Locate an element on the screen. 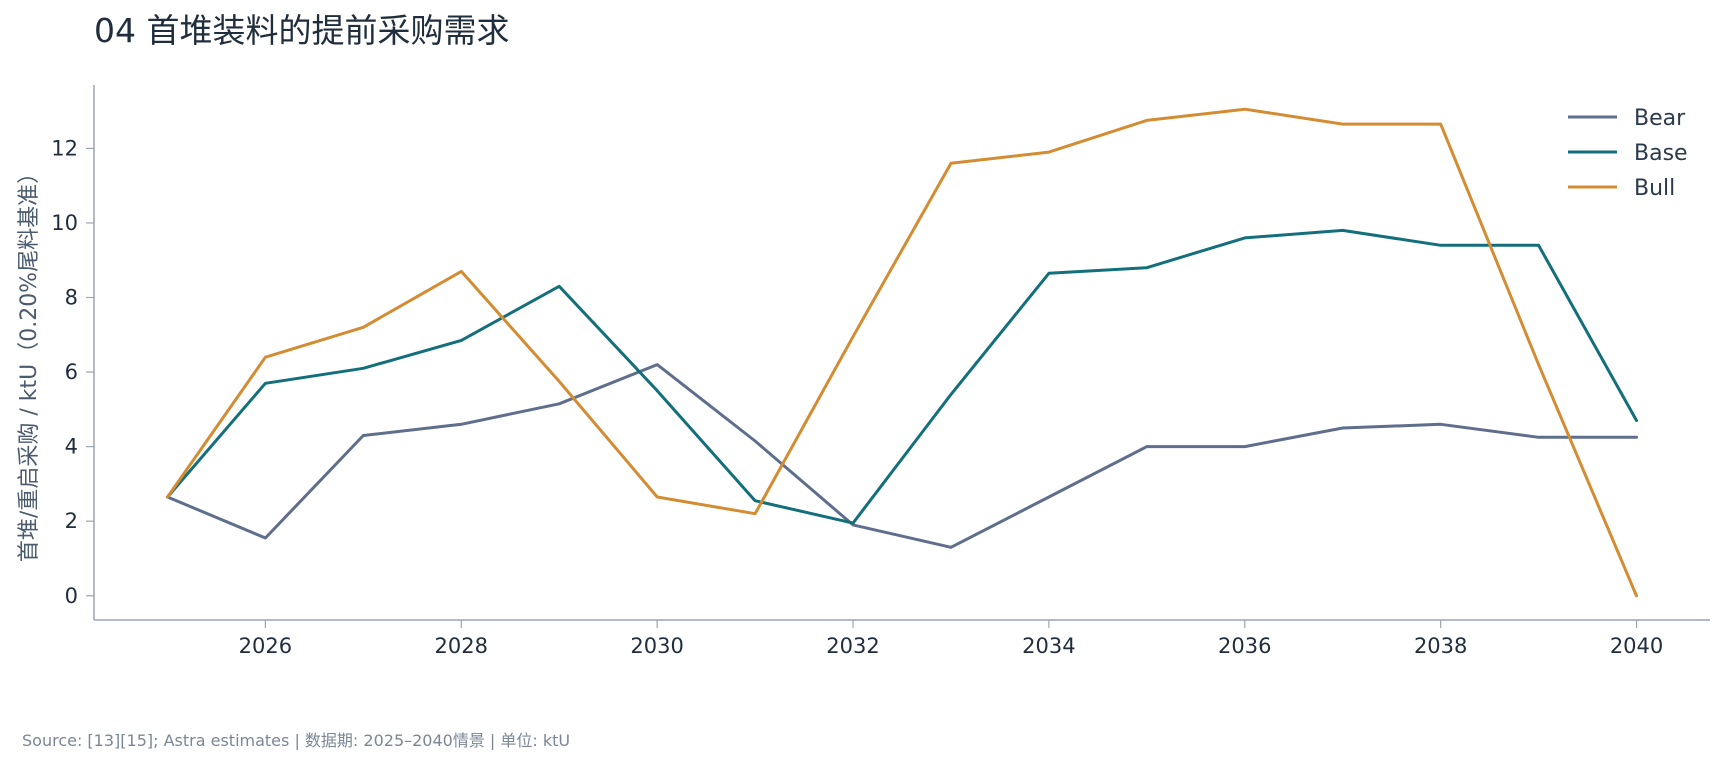  chart-title: 04 首堆装料的提前采购需求 is located at coordinates (301, 30).